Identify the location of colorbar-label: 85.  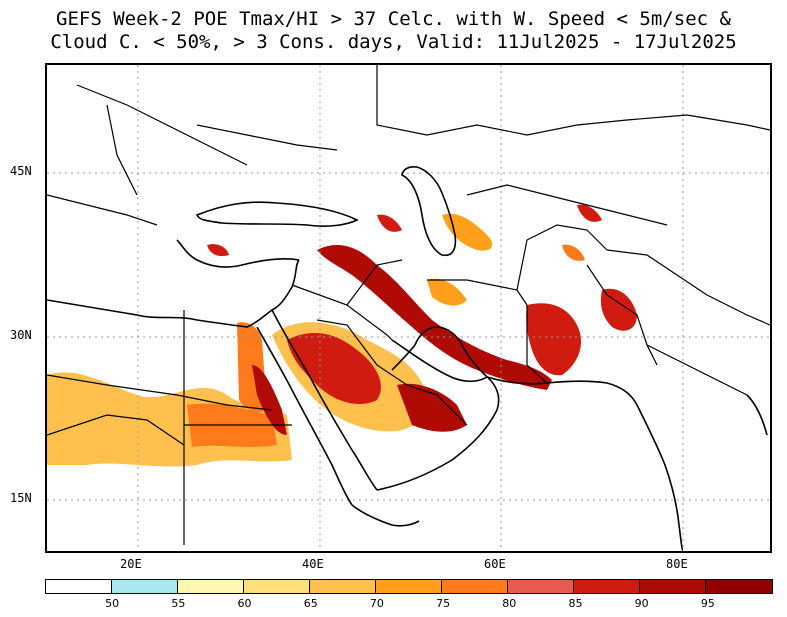
(575, 603).